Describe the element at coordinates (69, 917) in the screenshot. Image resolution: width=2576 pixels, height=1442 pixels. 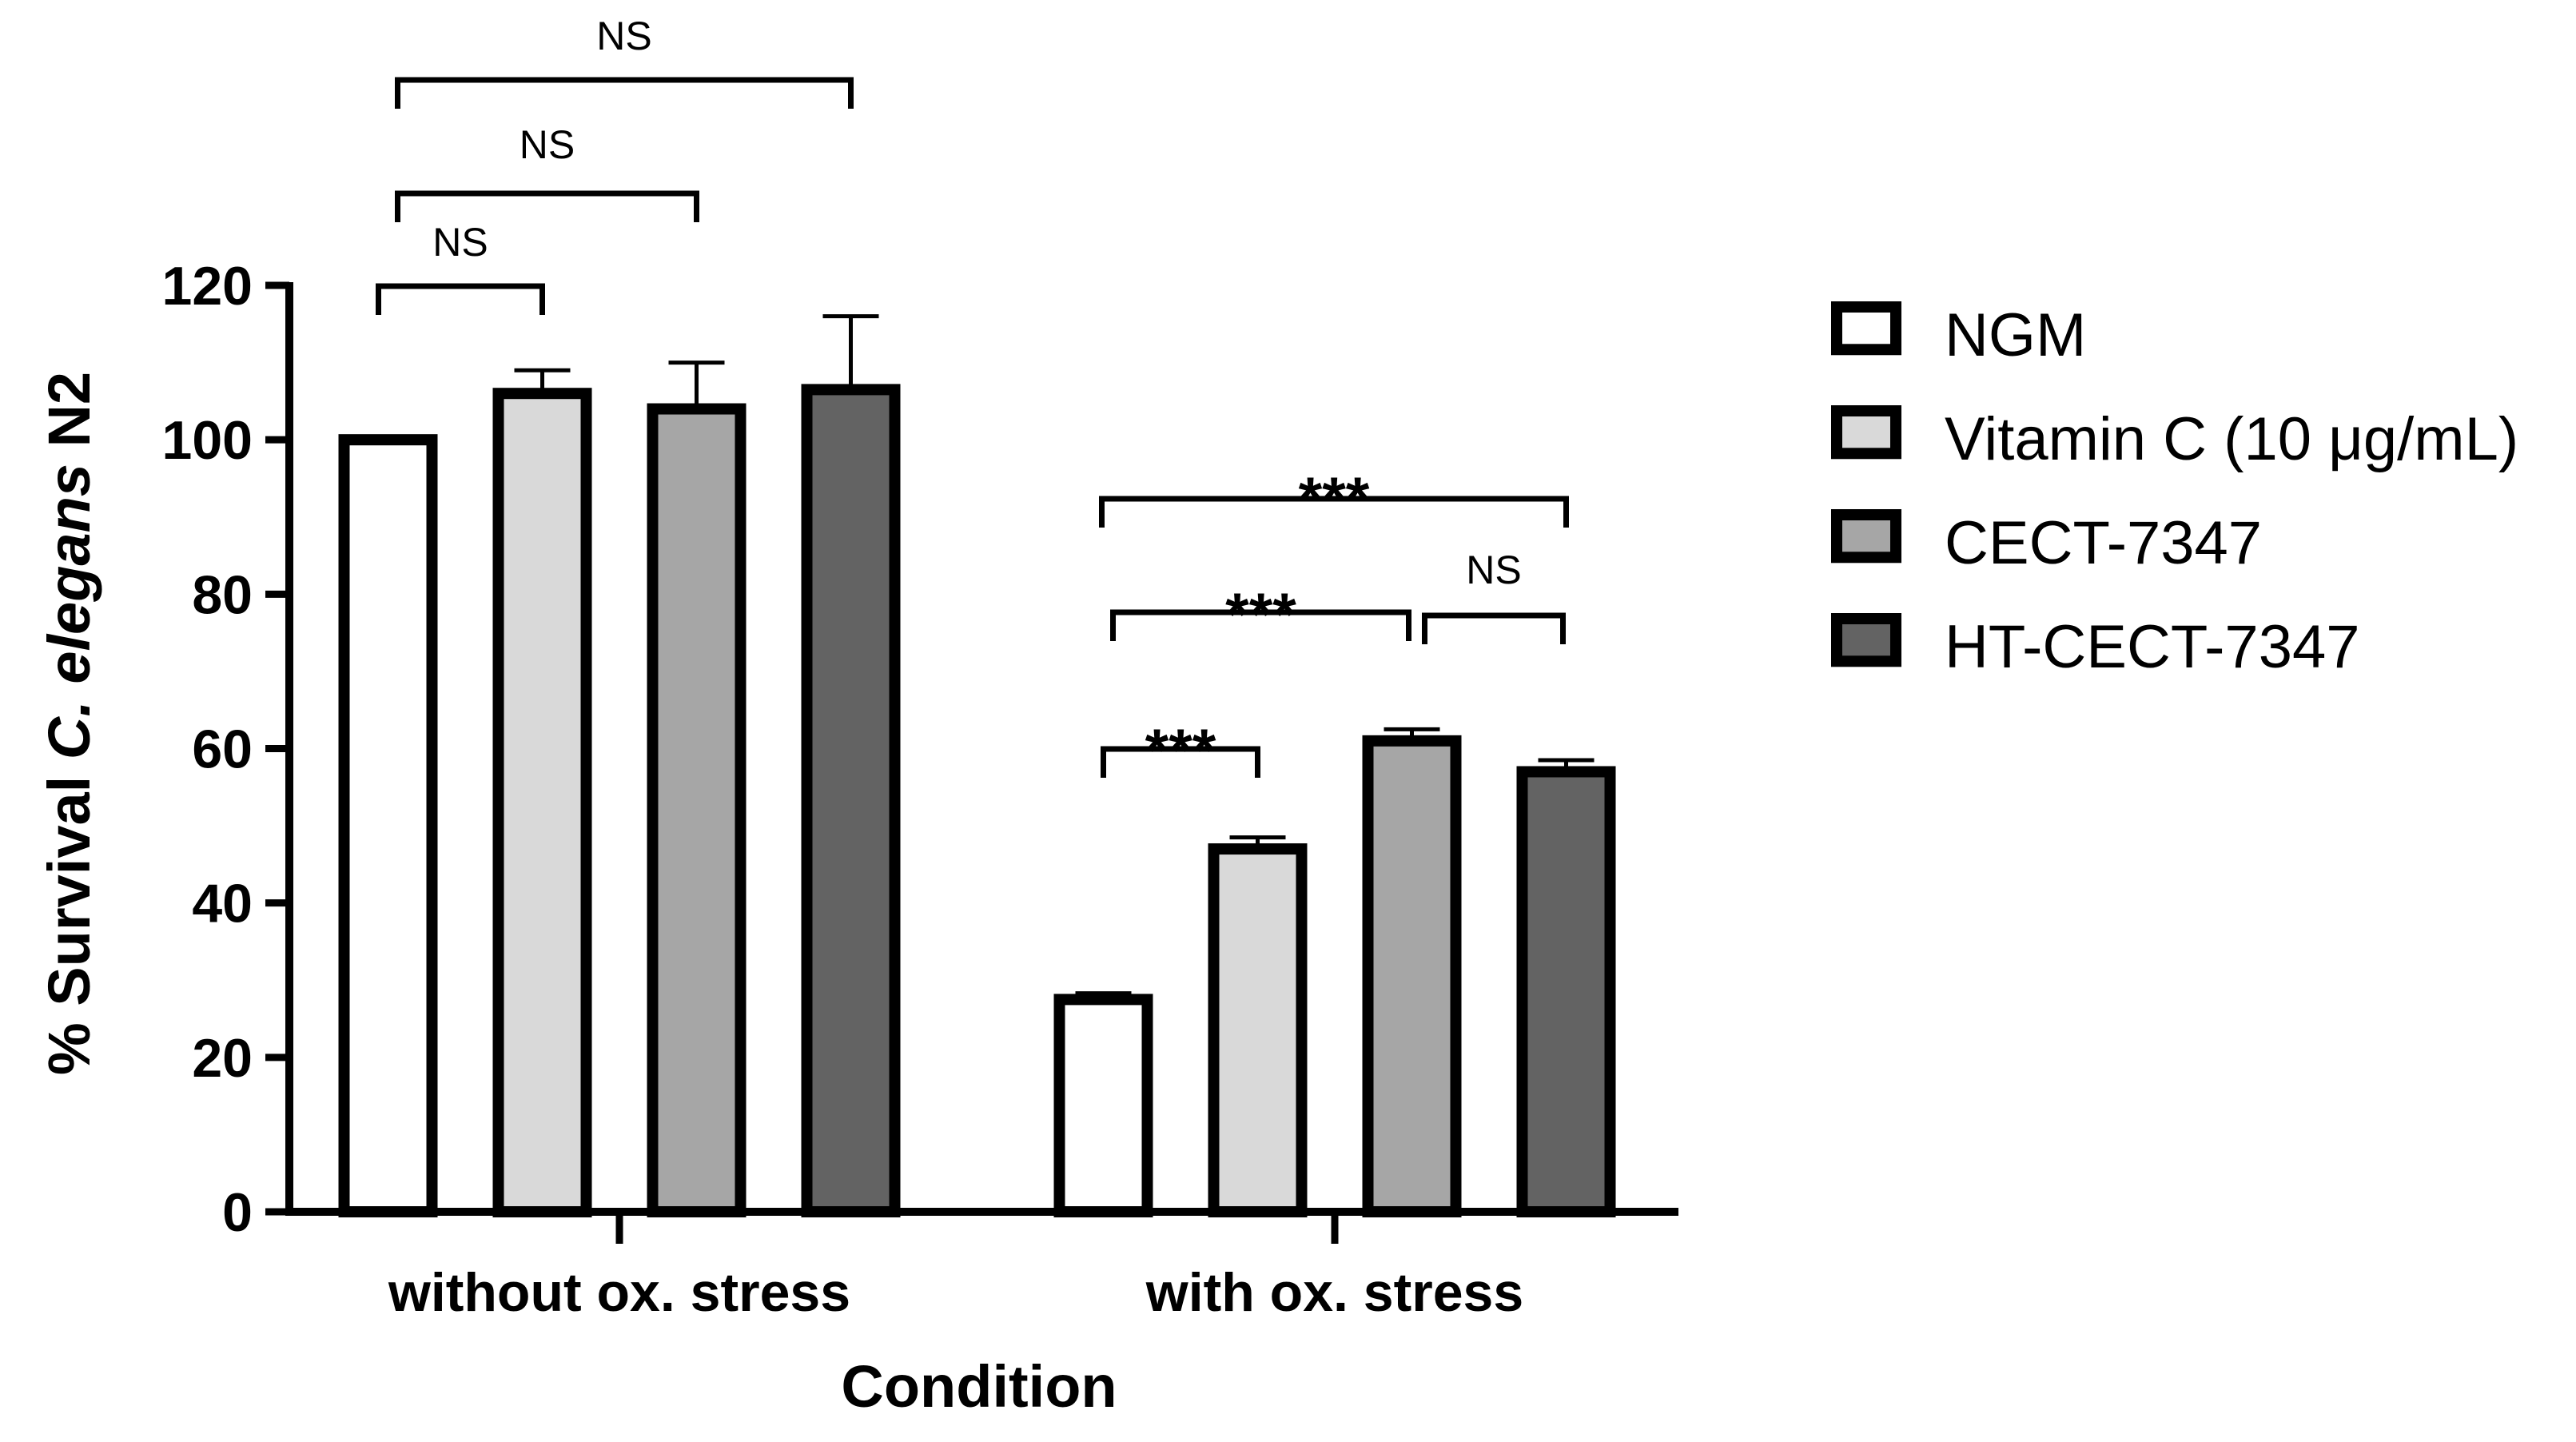
I see `y-axis-title-prefix: % Survival` at that location.